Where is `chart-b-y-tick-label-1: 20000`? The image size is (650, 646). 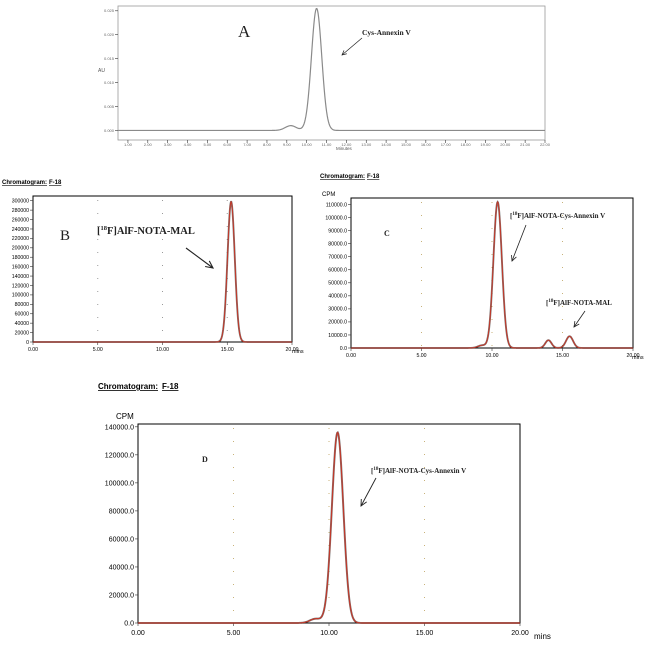 chart-b-y-tick-label-1: 20000 is located at coordinates (22, 333).